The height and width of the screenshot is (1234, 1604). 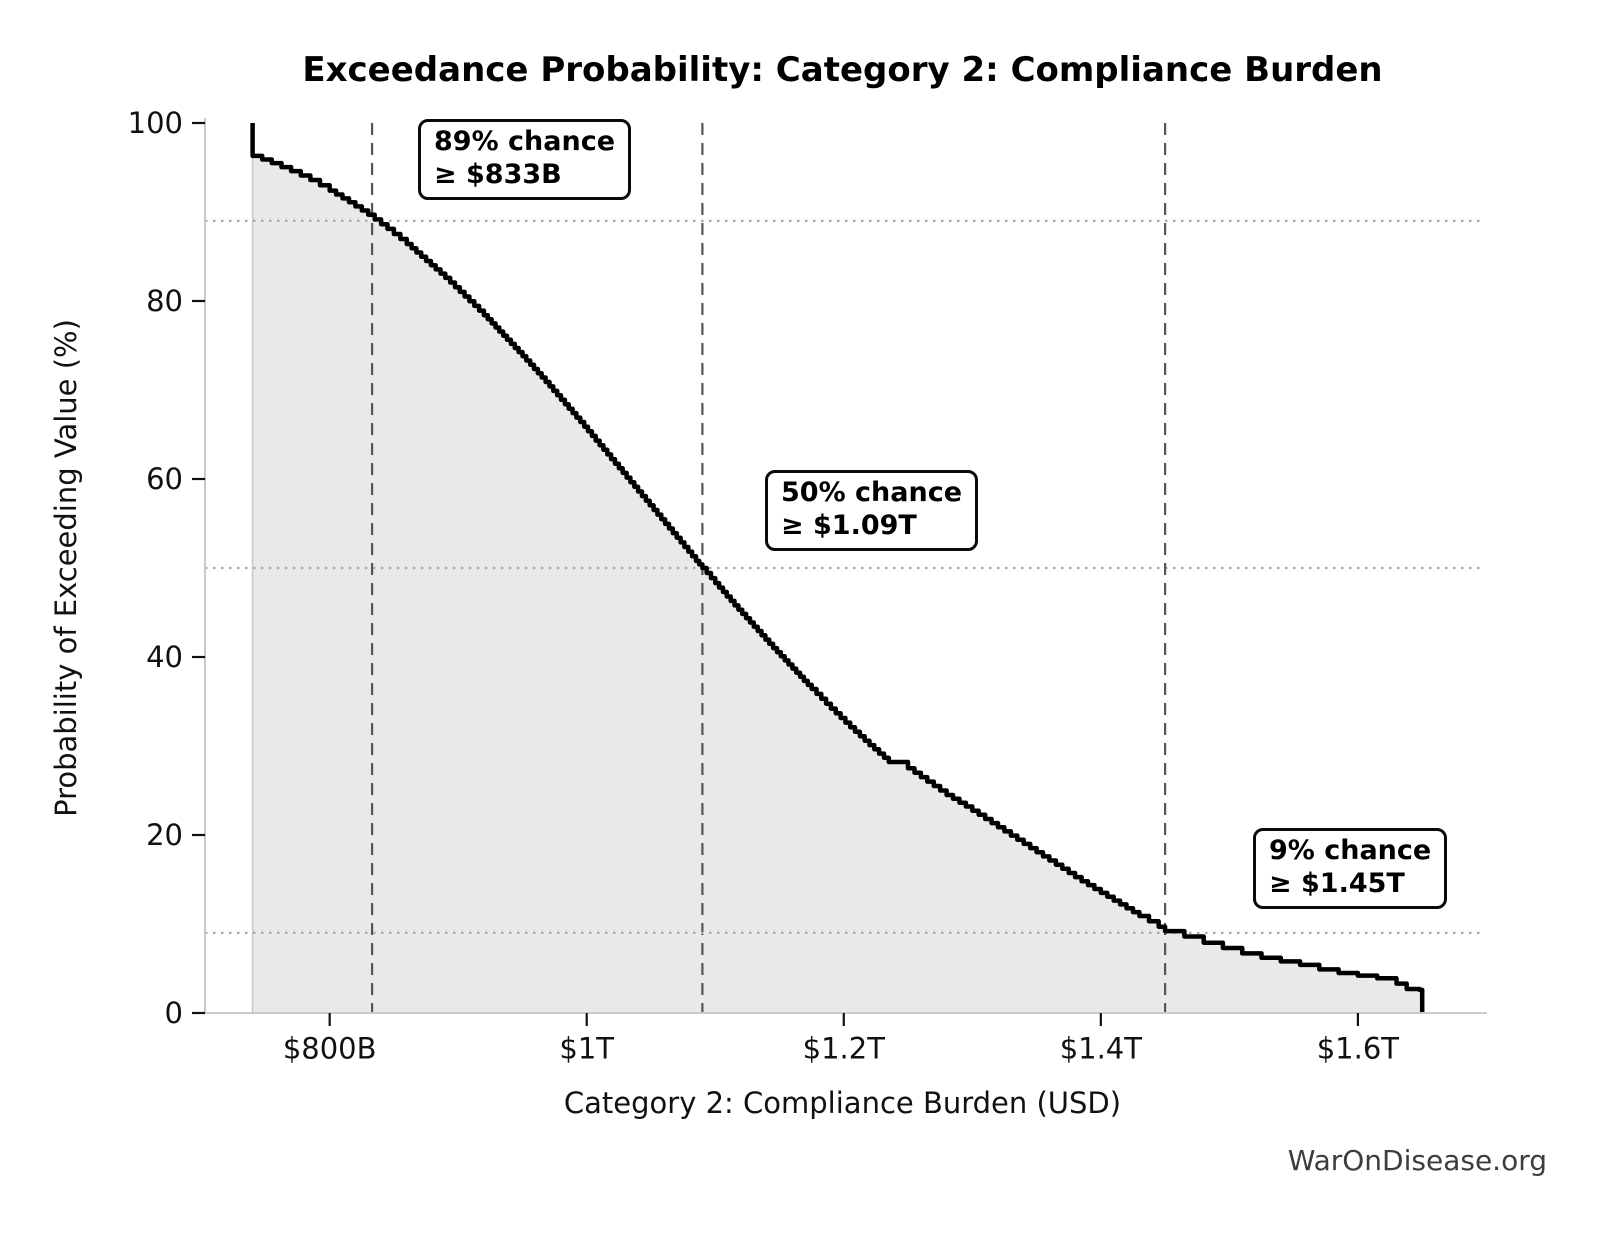 What do you see at coordinates (164, 657) in the screenshot?
I see `y-tick-label-40: 40` at bounding box center [164, 657].